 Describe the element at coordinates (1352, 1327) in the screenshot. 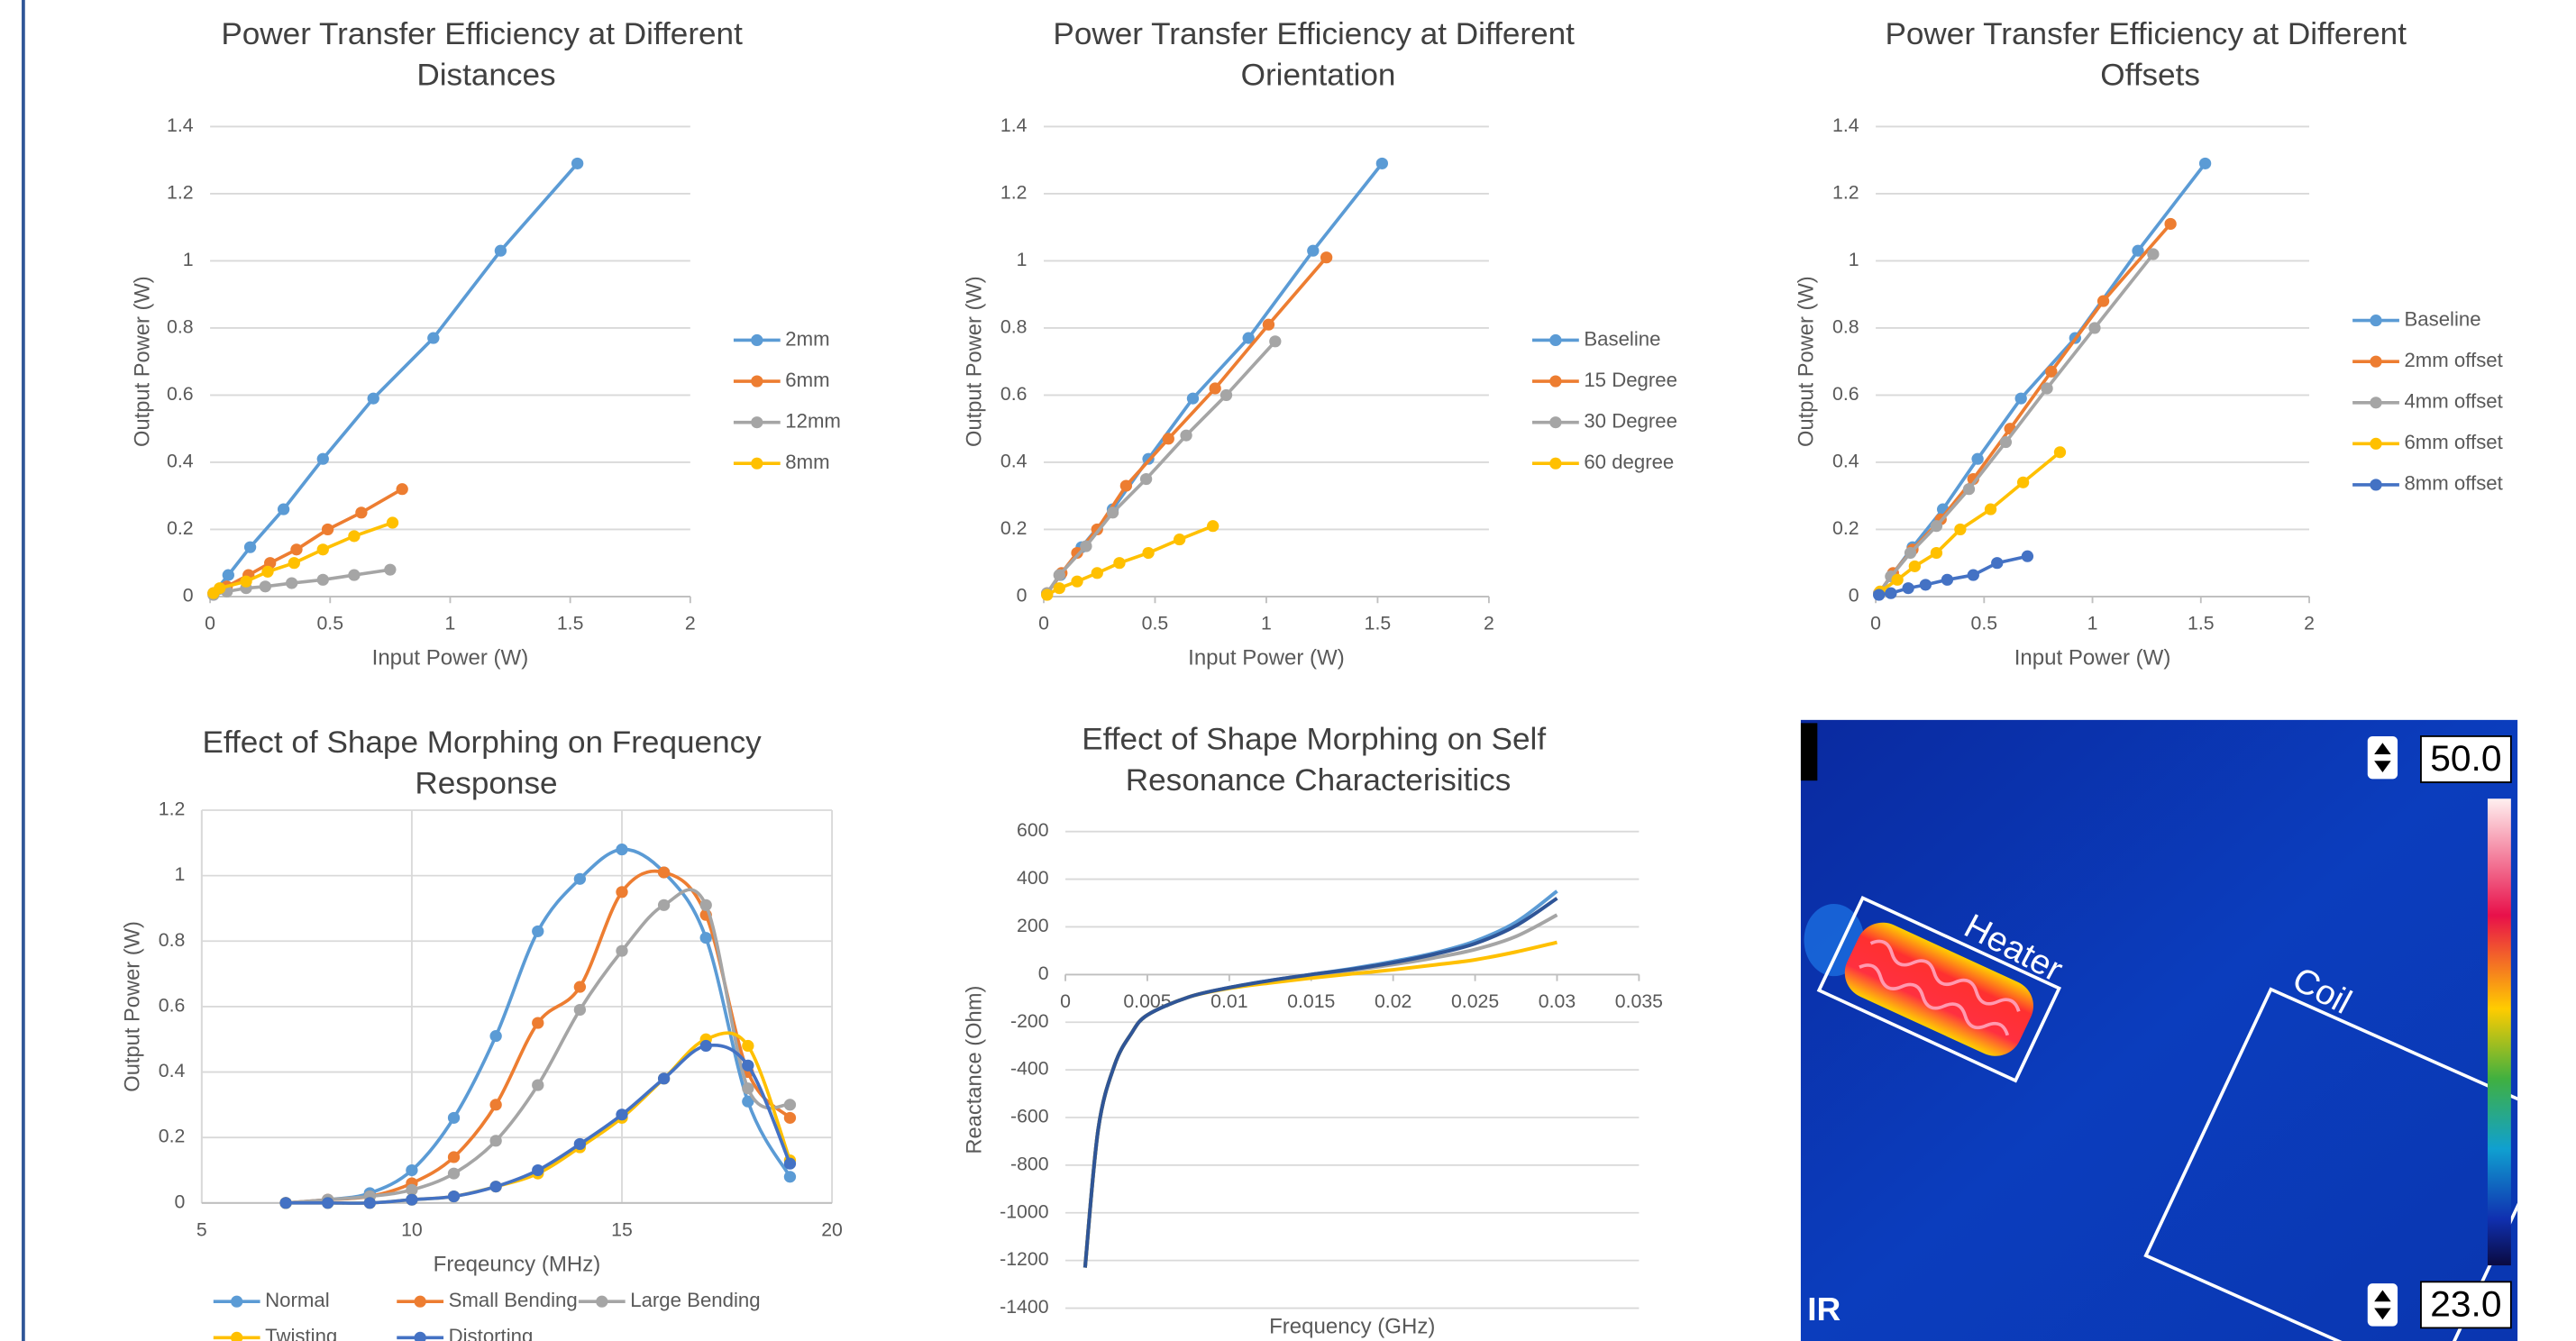

I see `x-axis-label: Frequency (GHz)` at that location.